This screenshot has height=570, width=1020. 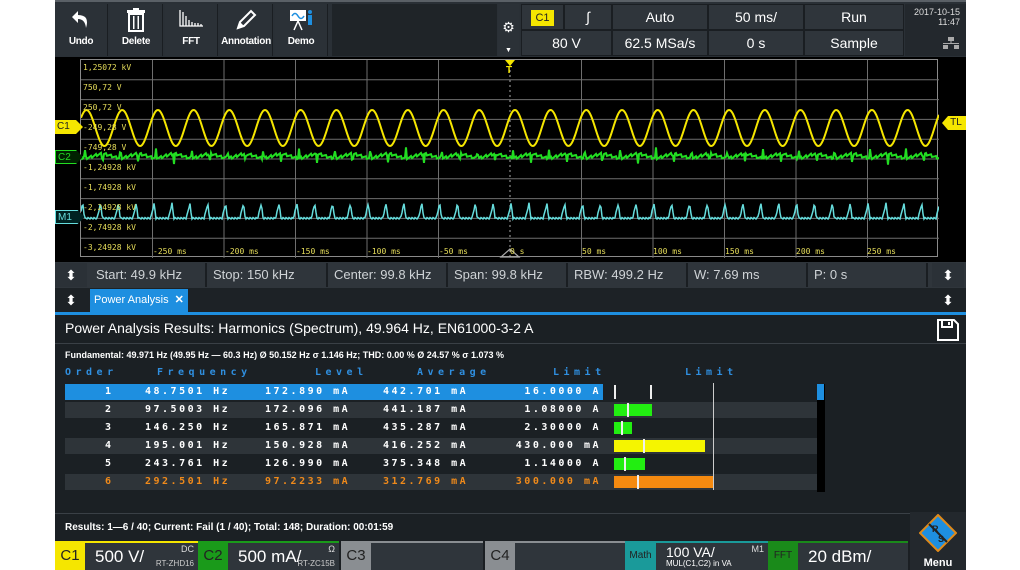 What do you see at coordinates (69, 157) in the screenshot?
I see `c2-offset-marker: C2` at bounding box center [69, 157].